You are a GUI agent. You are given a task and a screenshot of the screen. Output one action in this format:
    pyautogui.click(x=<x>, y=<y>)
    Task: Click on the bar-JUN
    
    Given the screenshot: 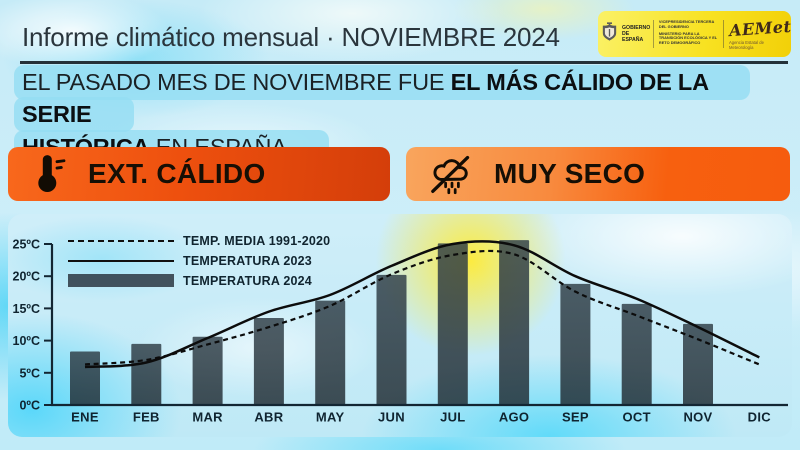 What is the action you would take?
    pyautogui.click(x=391, y=339)
    